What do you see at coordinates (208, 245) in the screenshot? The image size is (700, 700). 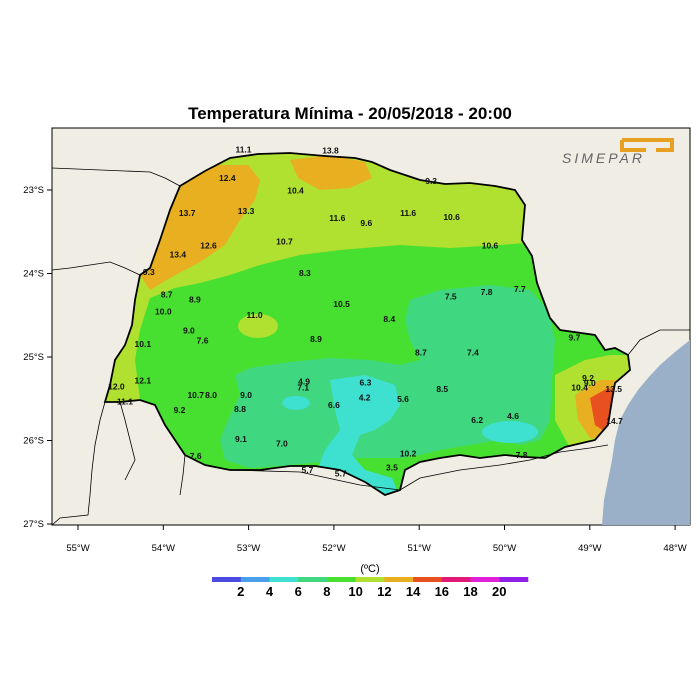 I see `station-value-label: 12.6` at bounding box center [208, 245].